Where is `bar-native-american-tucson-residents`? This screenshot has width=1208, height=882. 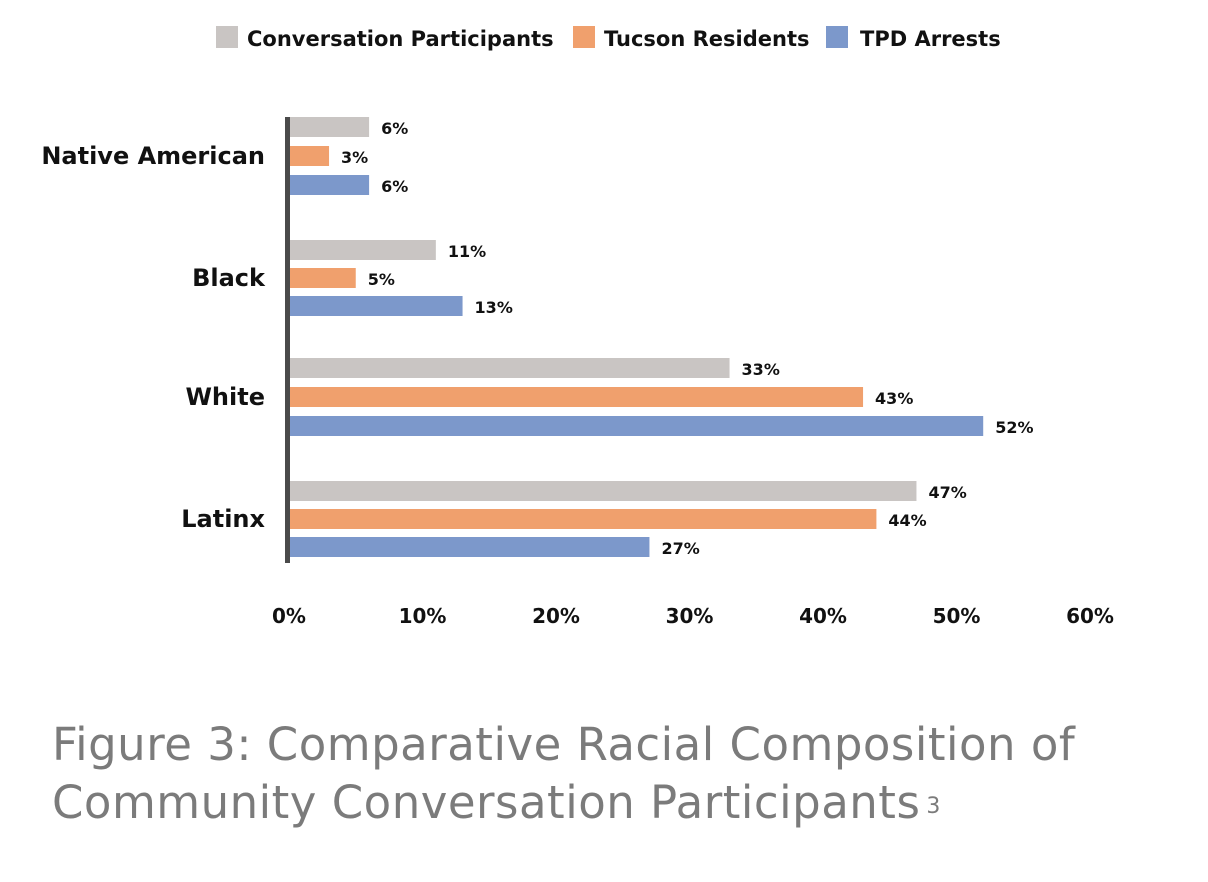 bar-native-american-tucson-residents is located at coordinates (309, 156).